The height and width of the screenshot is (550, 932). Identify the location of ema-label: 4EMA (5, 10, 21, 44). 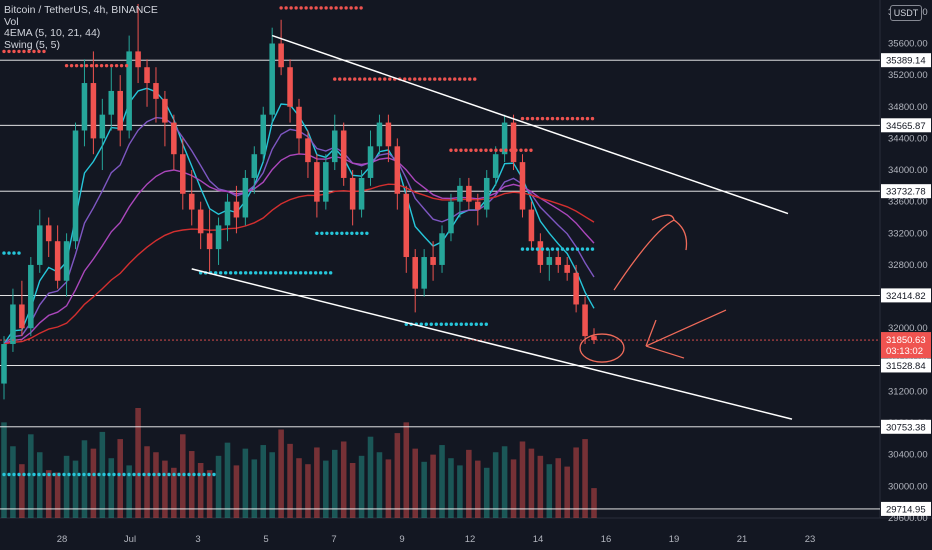
(52, 33).